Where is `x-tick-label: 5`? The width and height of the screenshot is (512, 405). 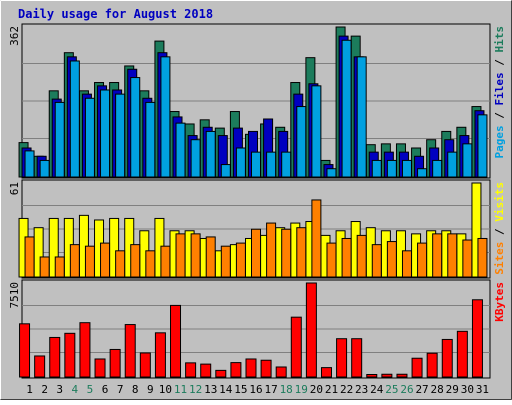
x-tick-label: 5 is located at coordinates (90, 389).